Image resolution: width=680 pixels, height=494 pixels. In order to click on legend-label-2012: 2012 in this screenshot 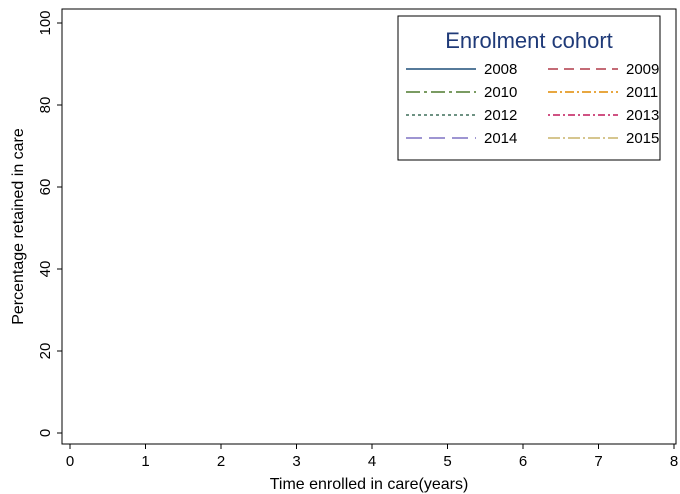, I will do `click(500, 115)`.